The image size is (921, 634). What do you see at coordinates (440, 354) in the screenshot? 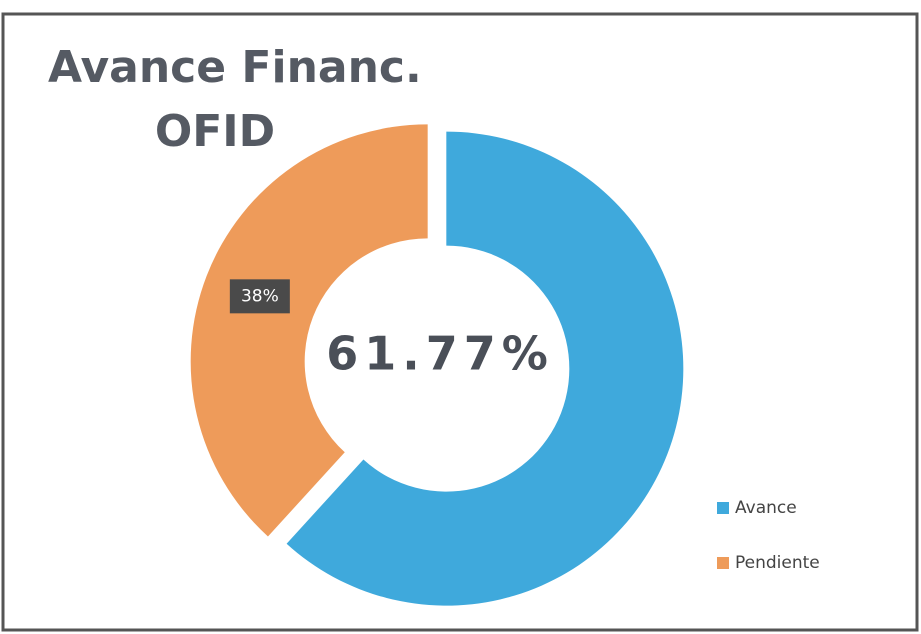
I see `center-label: 61.77%` at bounding box center [440, 354].